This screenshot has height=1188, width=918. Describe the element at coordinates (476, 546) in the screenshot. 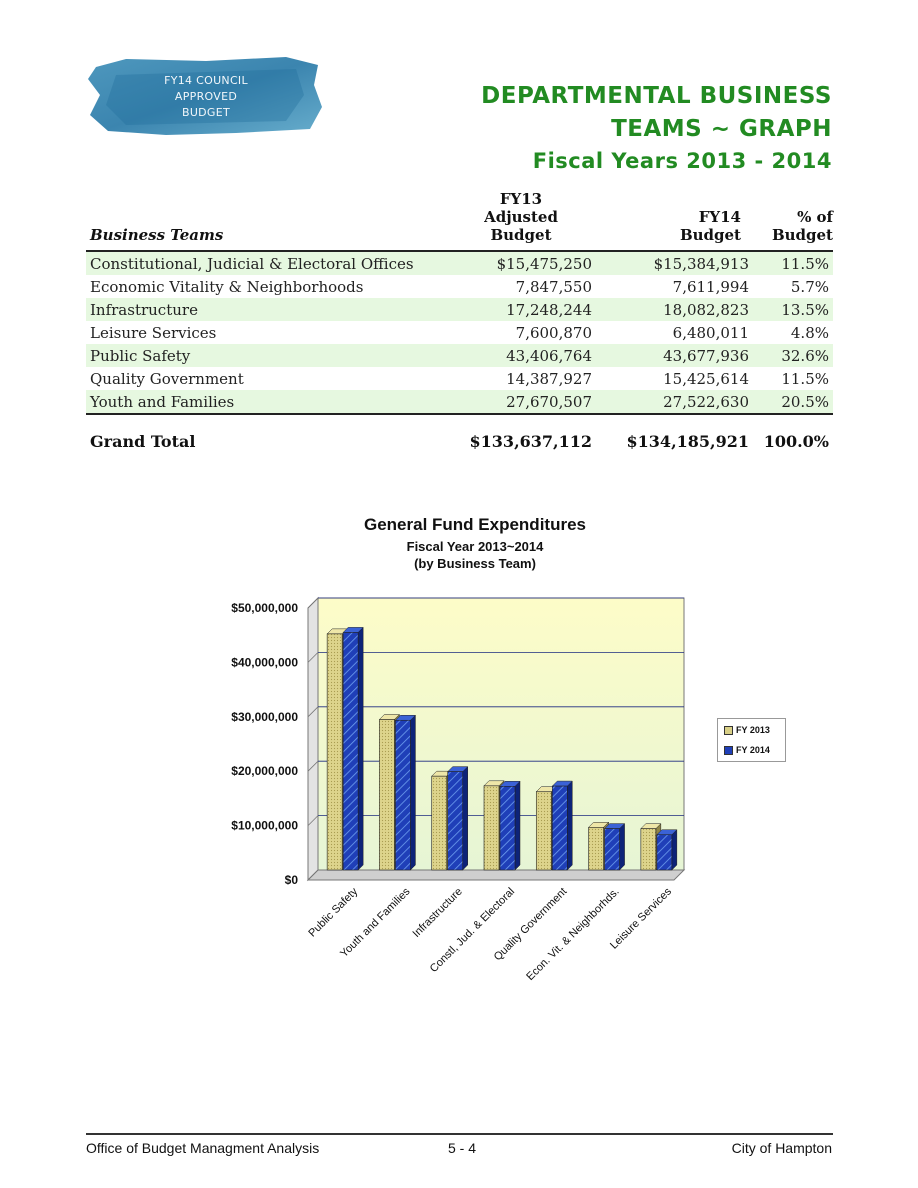

I see `chart-subtitle-1: Fiscal Year 2013~2014` at that location.